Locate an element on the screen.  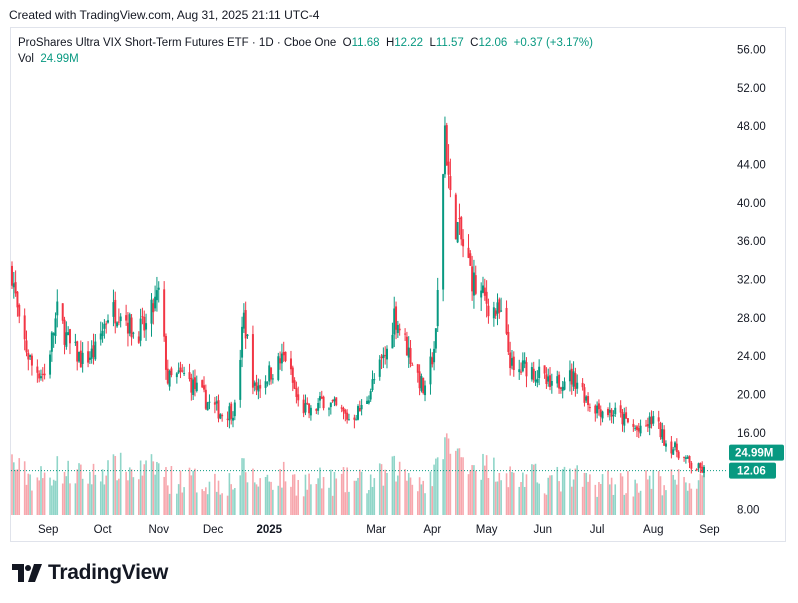
x-tick-label: Aug is located at coordinates (653, 530).